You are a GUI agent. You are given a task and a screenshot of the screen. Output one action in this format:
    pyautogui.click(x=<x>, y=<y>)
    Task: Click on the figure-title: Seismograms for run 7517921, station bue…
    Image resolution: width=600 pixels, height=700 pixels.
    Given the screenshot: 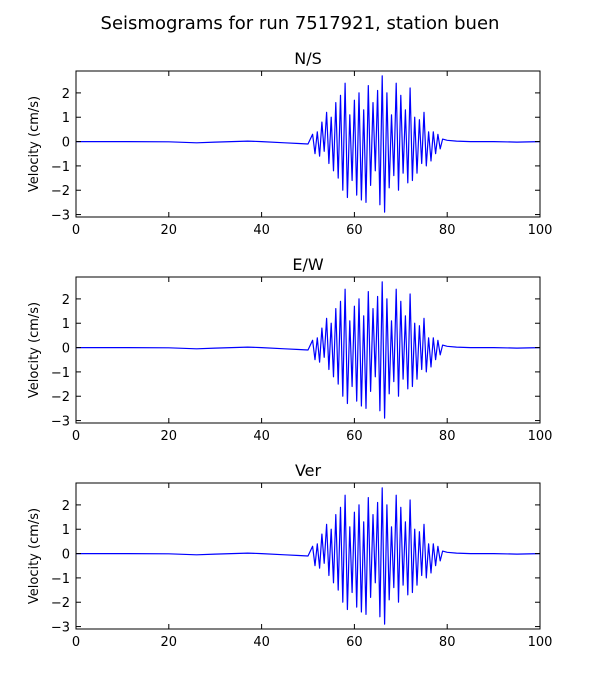 What is the action you would take?
    pyautogui.click(x=300, y=23)
    